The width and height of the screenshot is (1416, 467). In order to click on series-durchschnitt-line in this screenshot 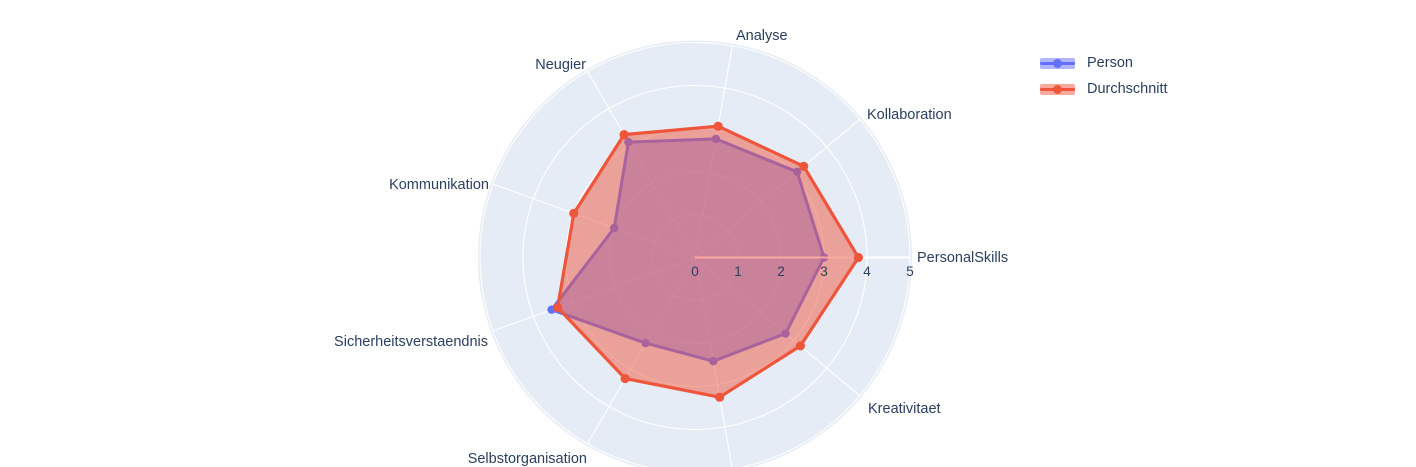, I will do `click(708, 261)`.